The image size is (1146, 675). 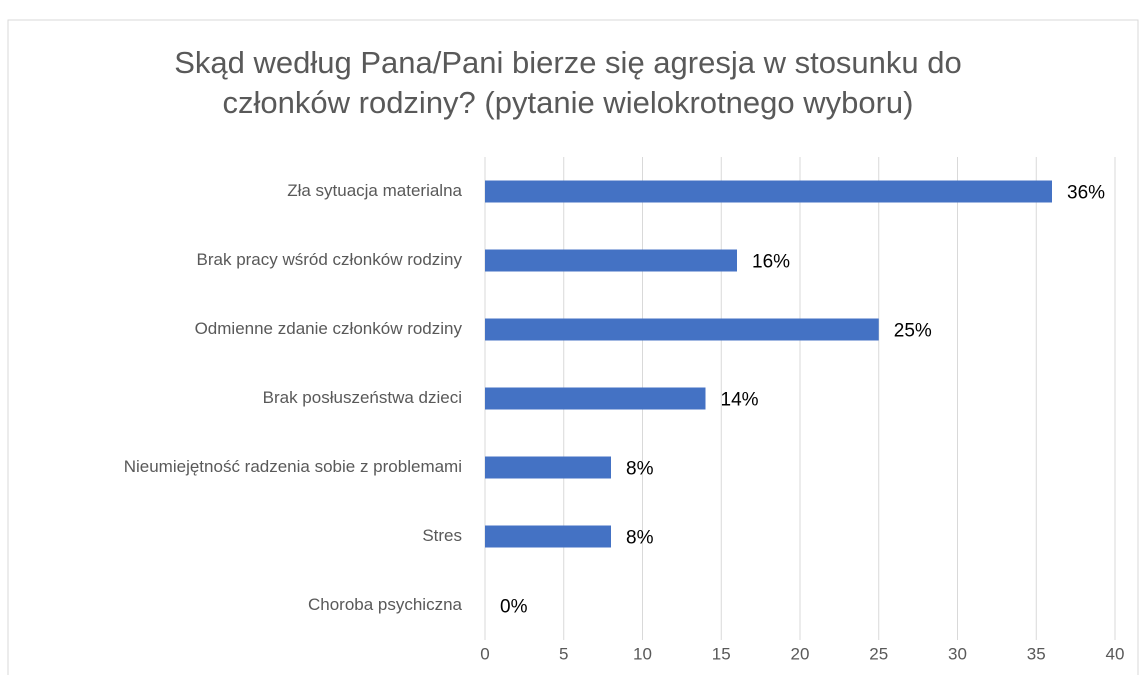 I want to click on y-tick-label: Brak pracy wśród członków rodziny, so click(x=330, y=259).